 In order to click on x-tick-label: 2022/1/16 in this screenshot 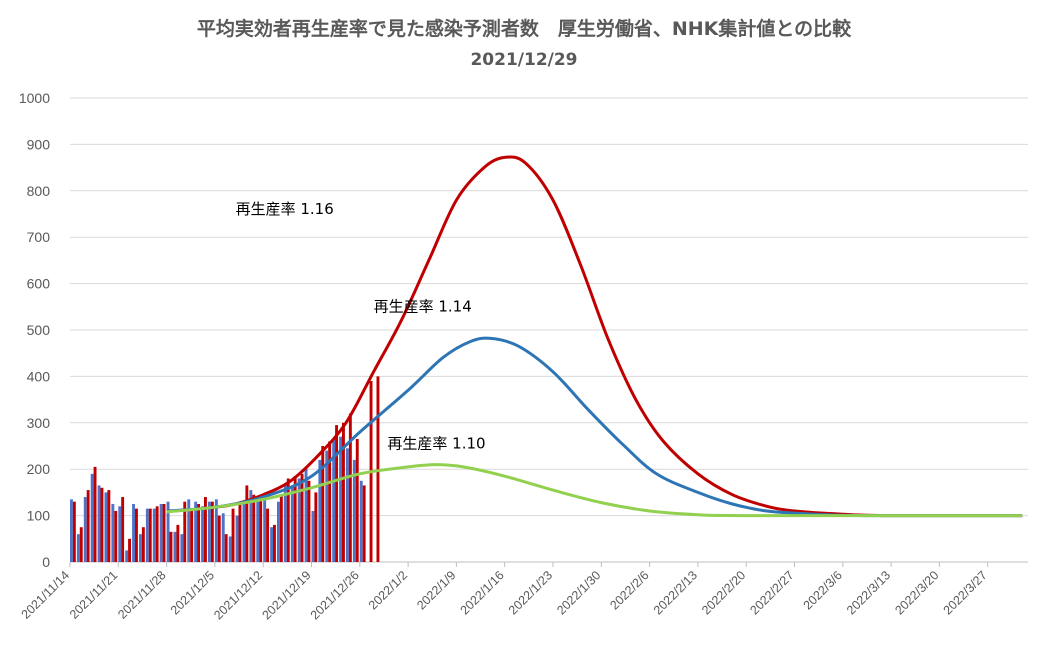, I will do `click(482, 592)`.